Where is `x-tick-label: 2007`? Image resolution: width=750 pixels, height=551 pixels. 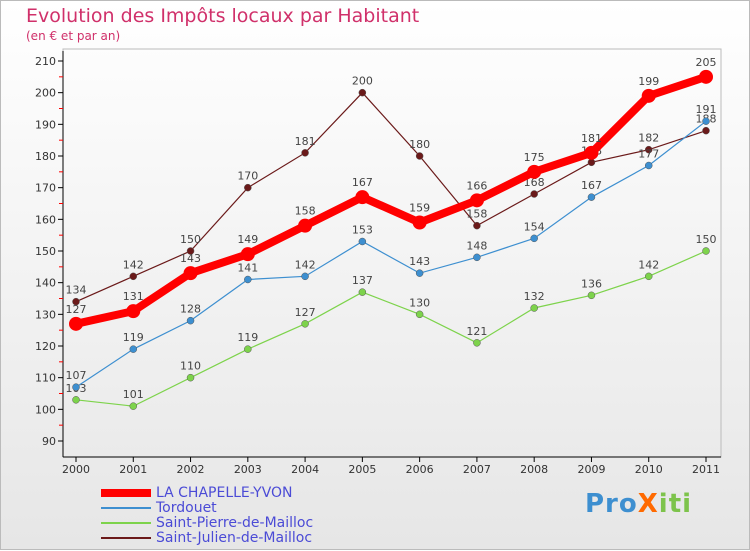 x-tick-label: 2007 is located at coordinates (477, 469).